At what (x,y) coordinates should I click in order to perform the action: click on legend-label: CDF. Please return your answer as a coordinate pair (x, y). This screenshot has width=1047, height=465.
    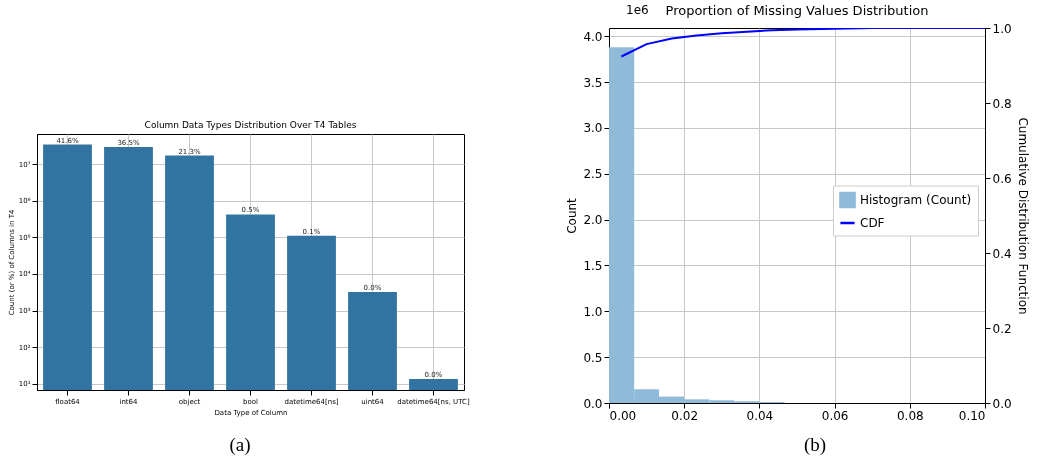
    Looking at the image, I should click on (872, 223).